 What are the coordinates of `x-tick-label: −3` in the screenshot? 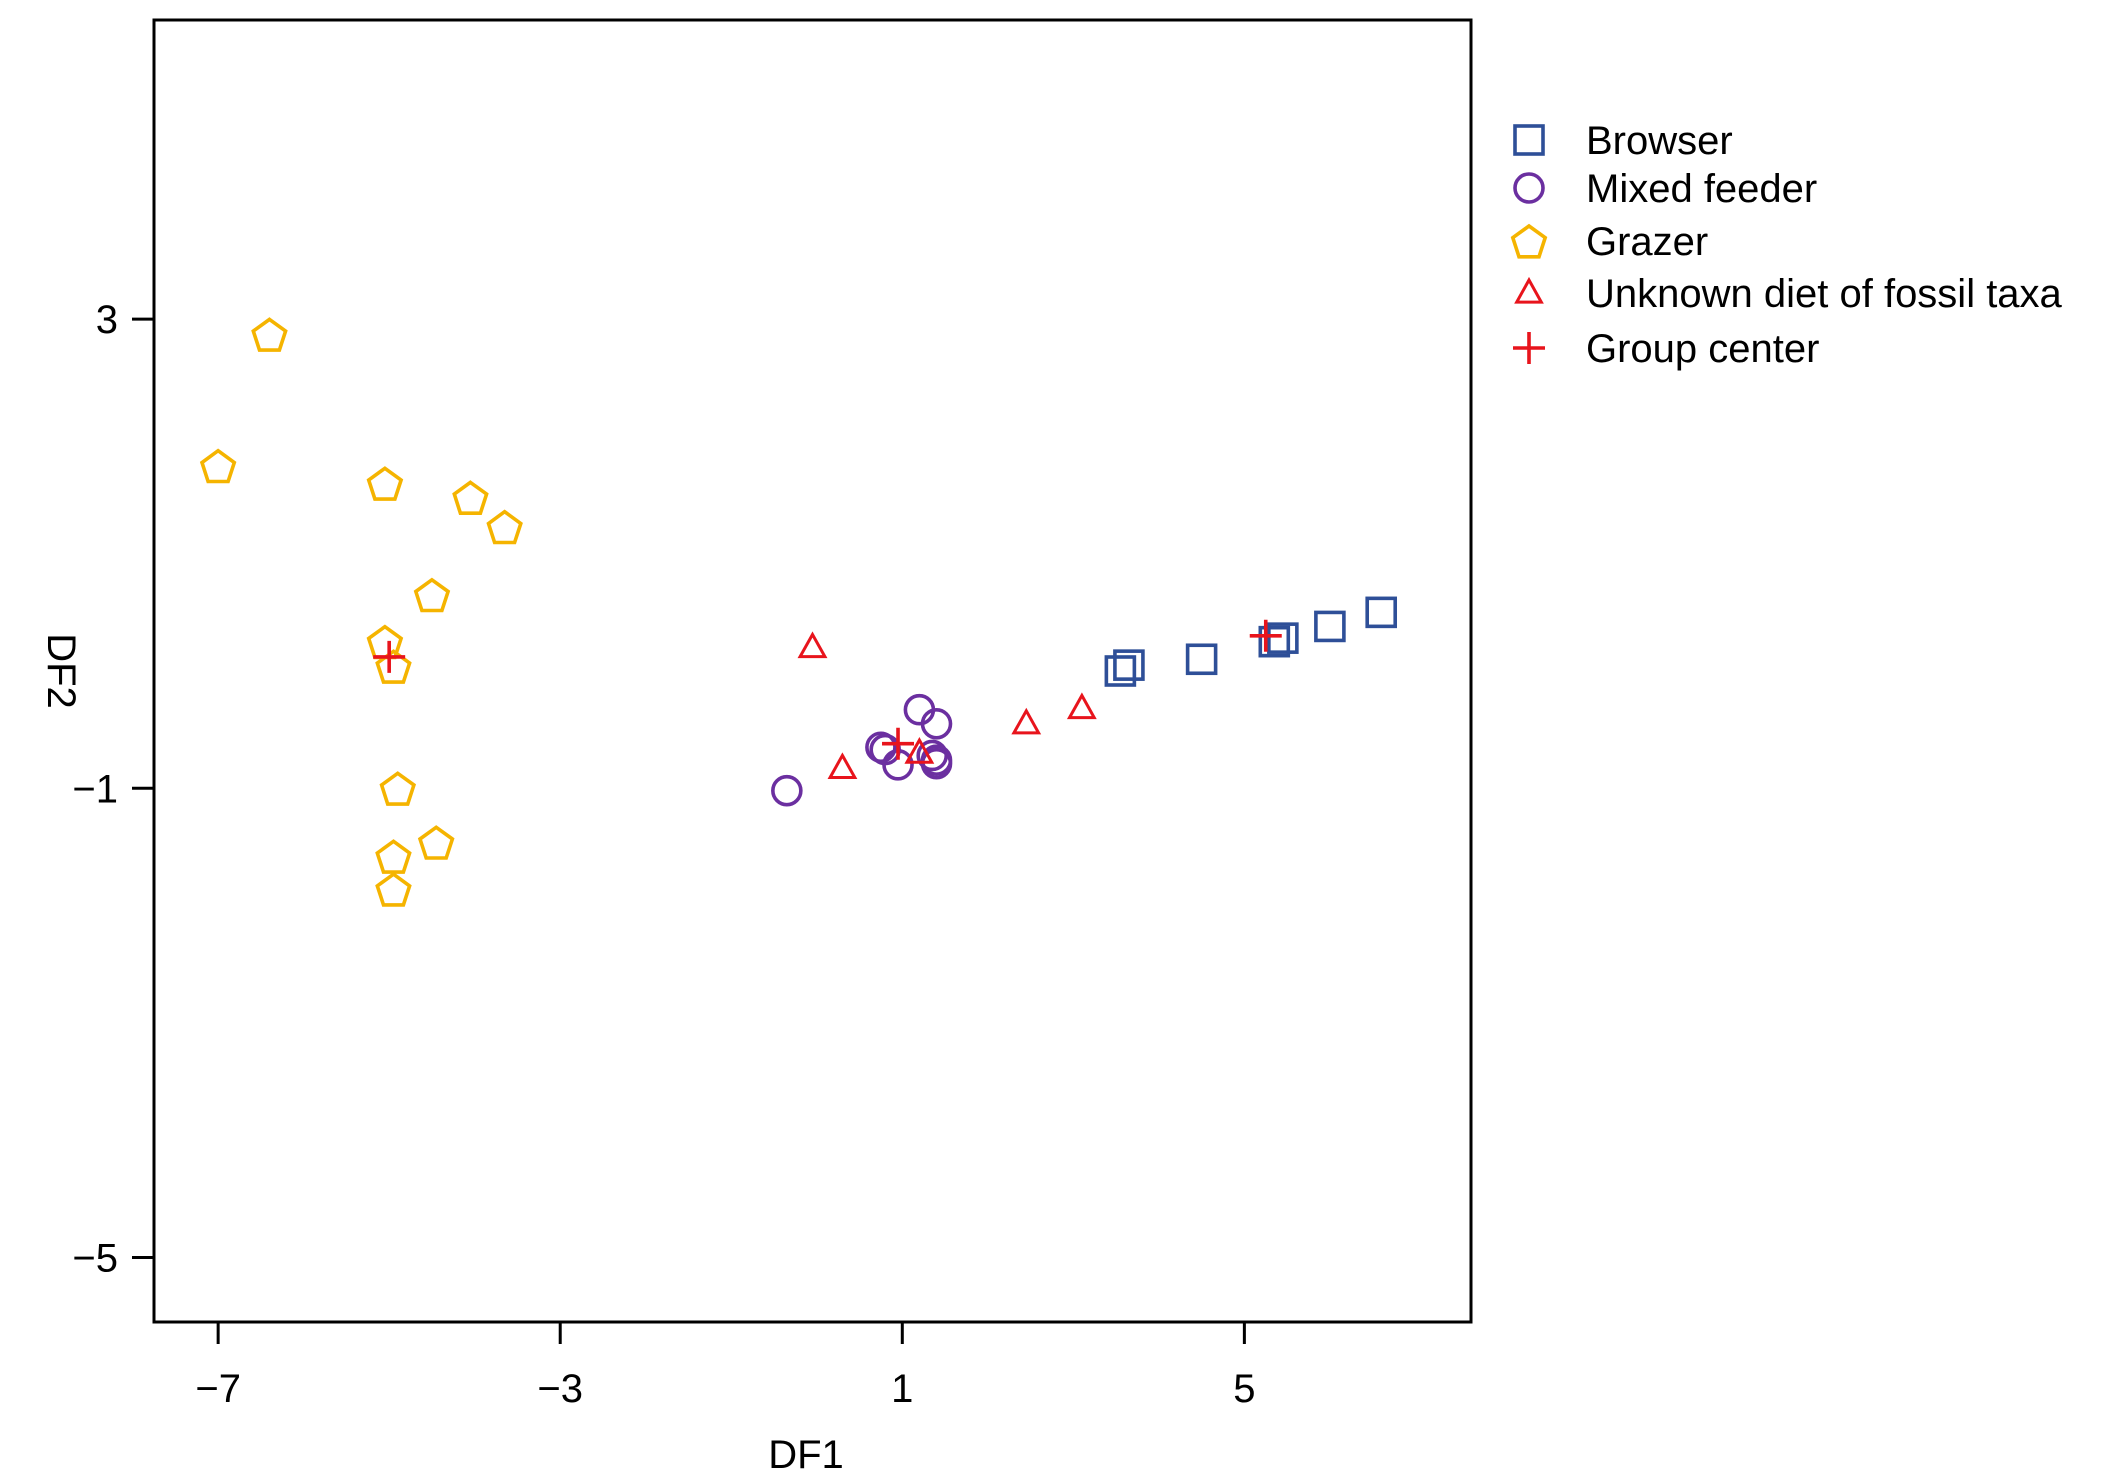 It's located at (560, 1389).